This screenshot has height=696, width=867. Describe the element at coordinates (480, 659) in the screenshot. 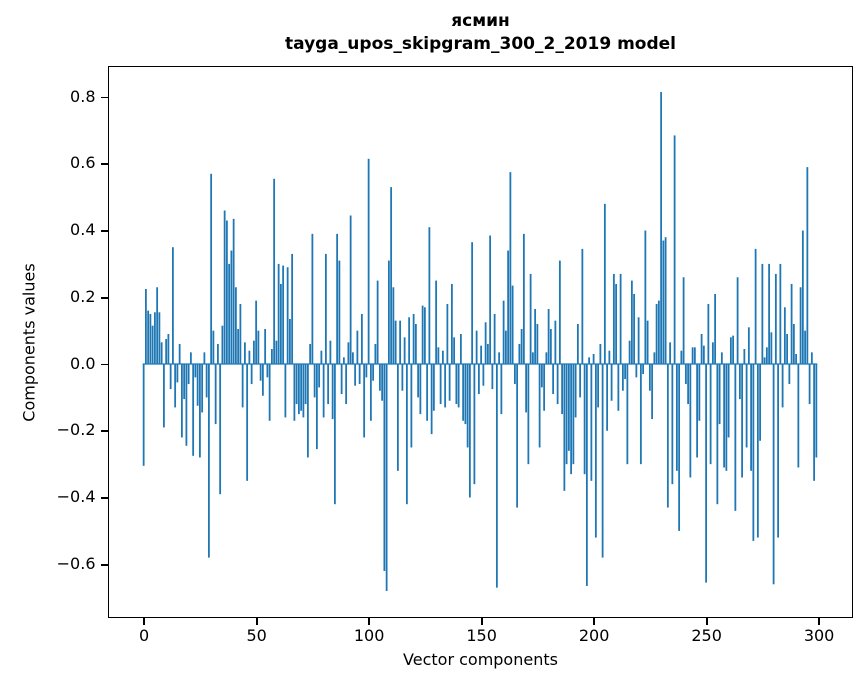

I see `x-axis-label: Vector components` at that location.